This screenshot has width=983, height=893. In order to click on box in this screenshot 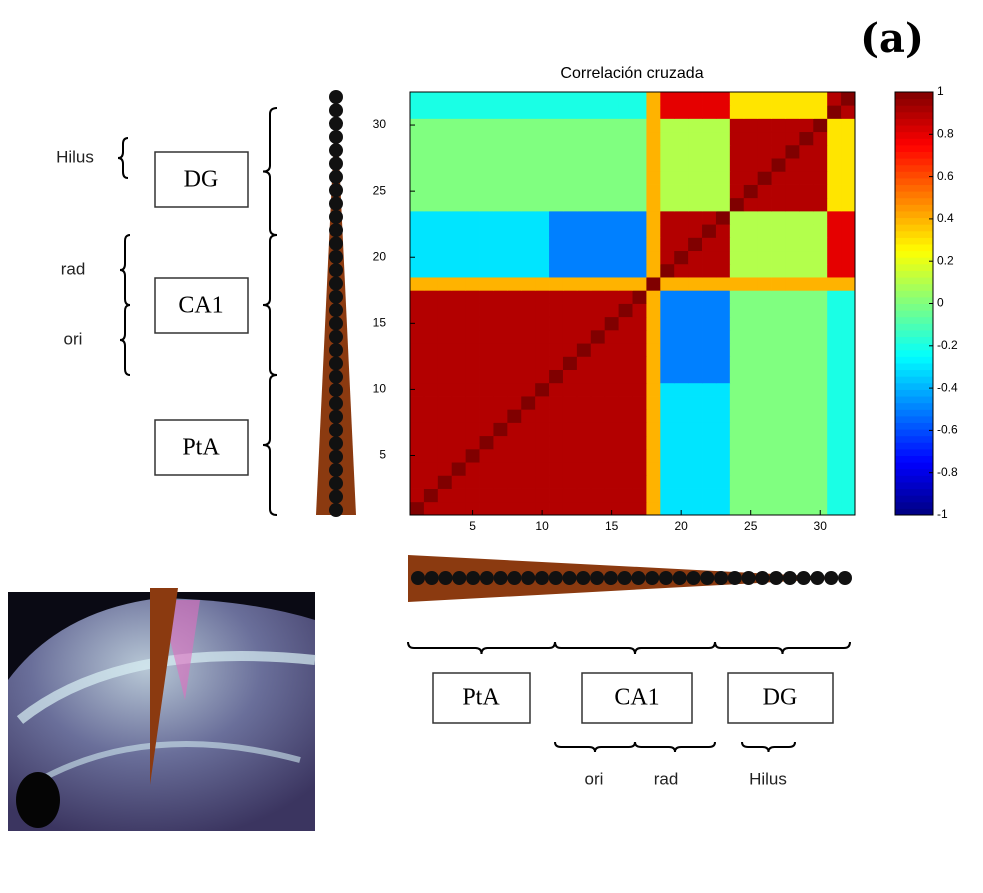, I will do `click(481, 698)`.